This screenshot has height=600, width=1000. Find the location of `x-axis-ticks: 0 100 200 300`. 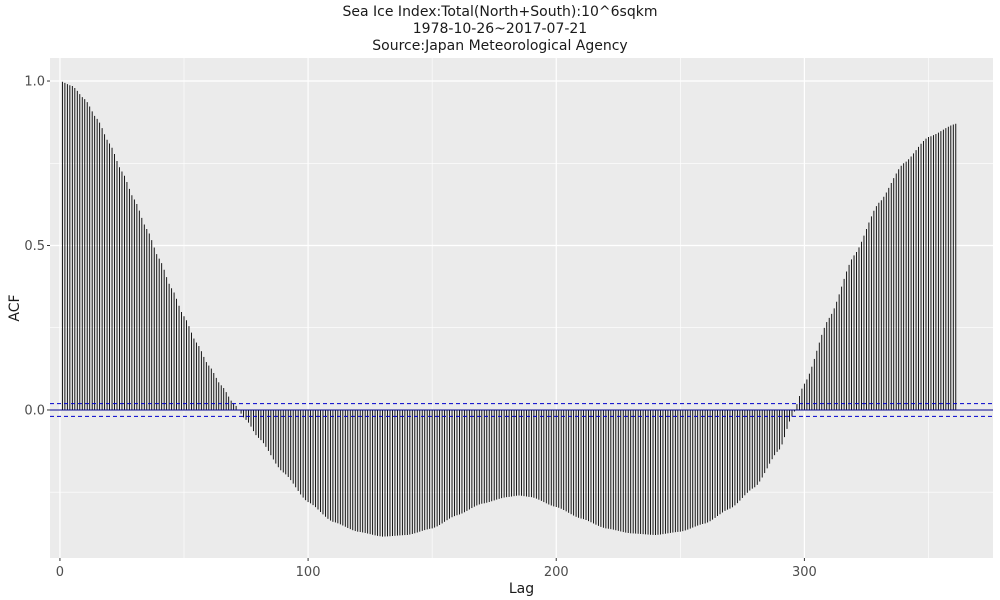

x-axis-ticks: 0 100 200 300 is located at coordinates (436, 569).